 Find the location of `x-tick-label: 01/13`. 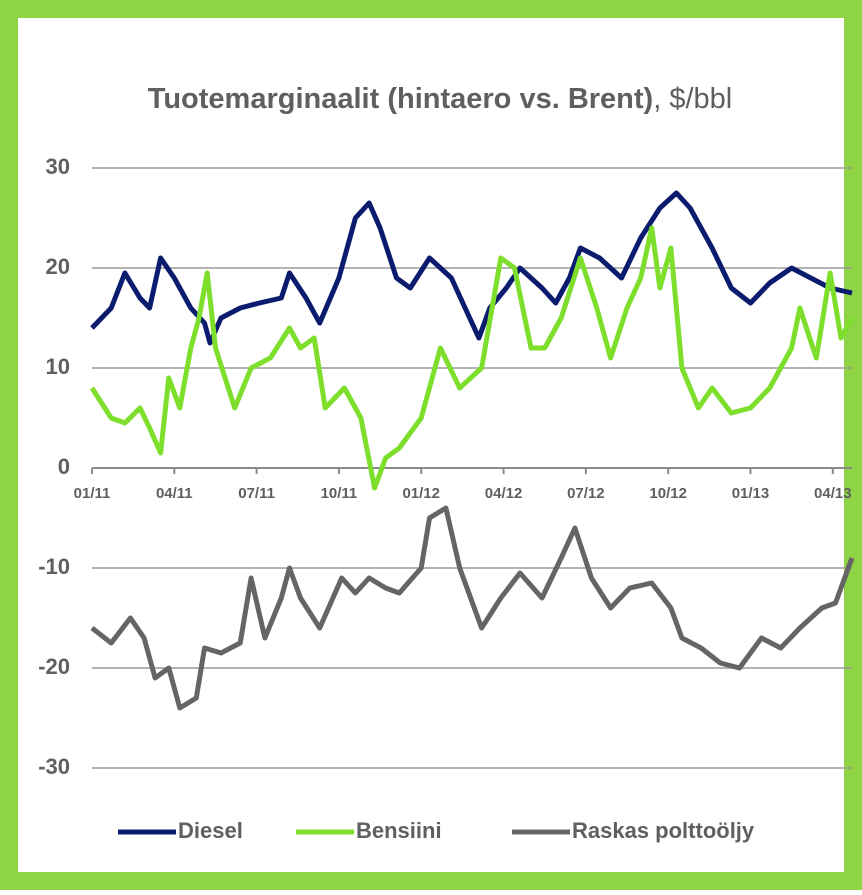

x-tick-label: 01/13 is located at coordinates (751, 493).